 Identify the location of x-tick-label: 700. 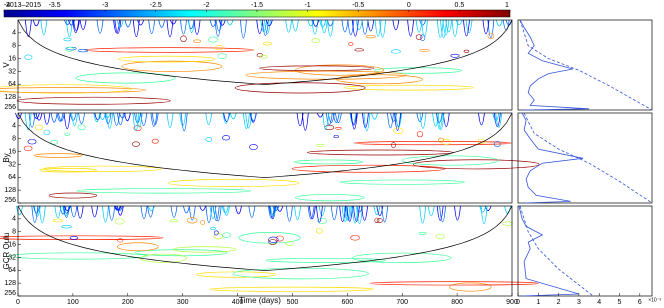
(402, 302).